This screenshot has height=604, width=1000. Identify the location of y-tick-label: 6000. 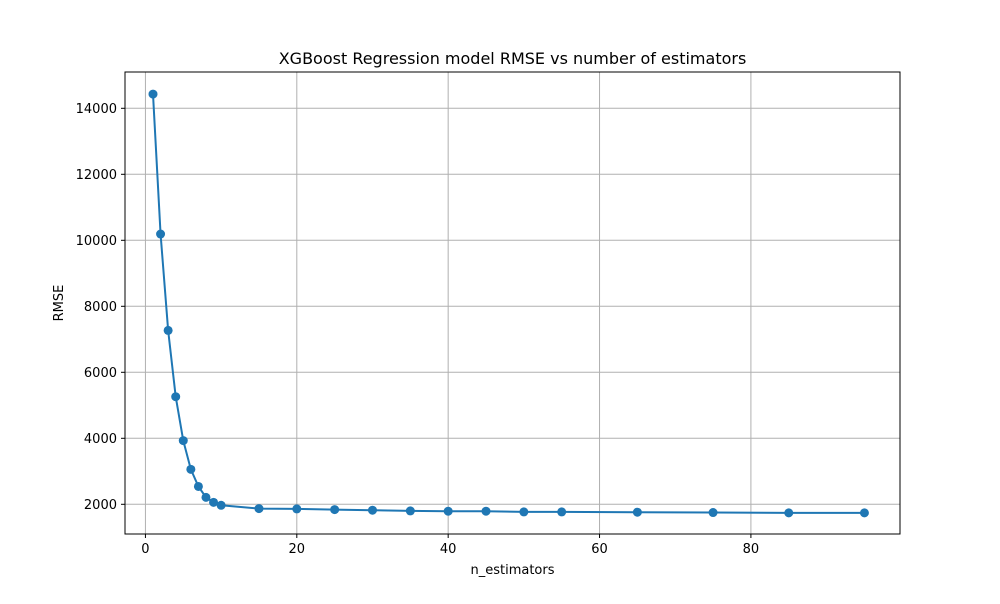
(100, 373).